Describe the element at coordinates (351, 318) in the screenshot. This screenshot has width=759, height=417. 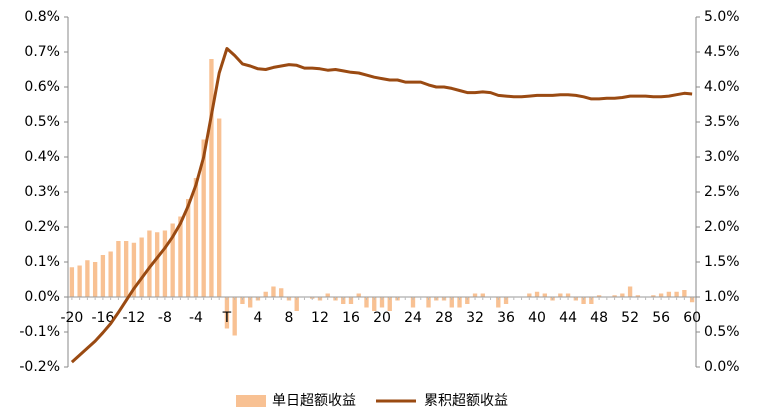
I see `x-tick-label: 16` at that location.